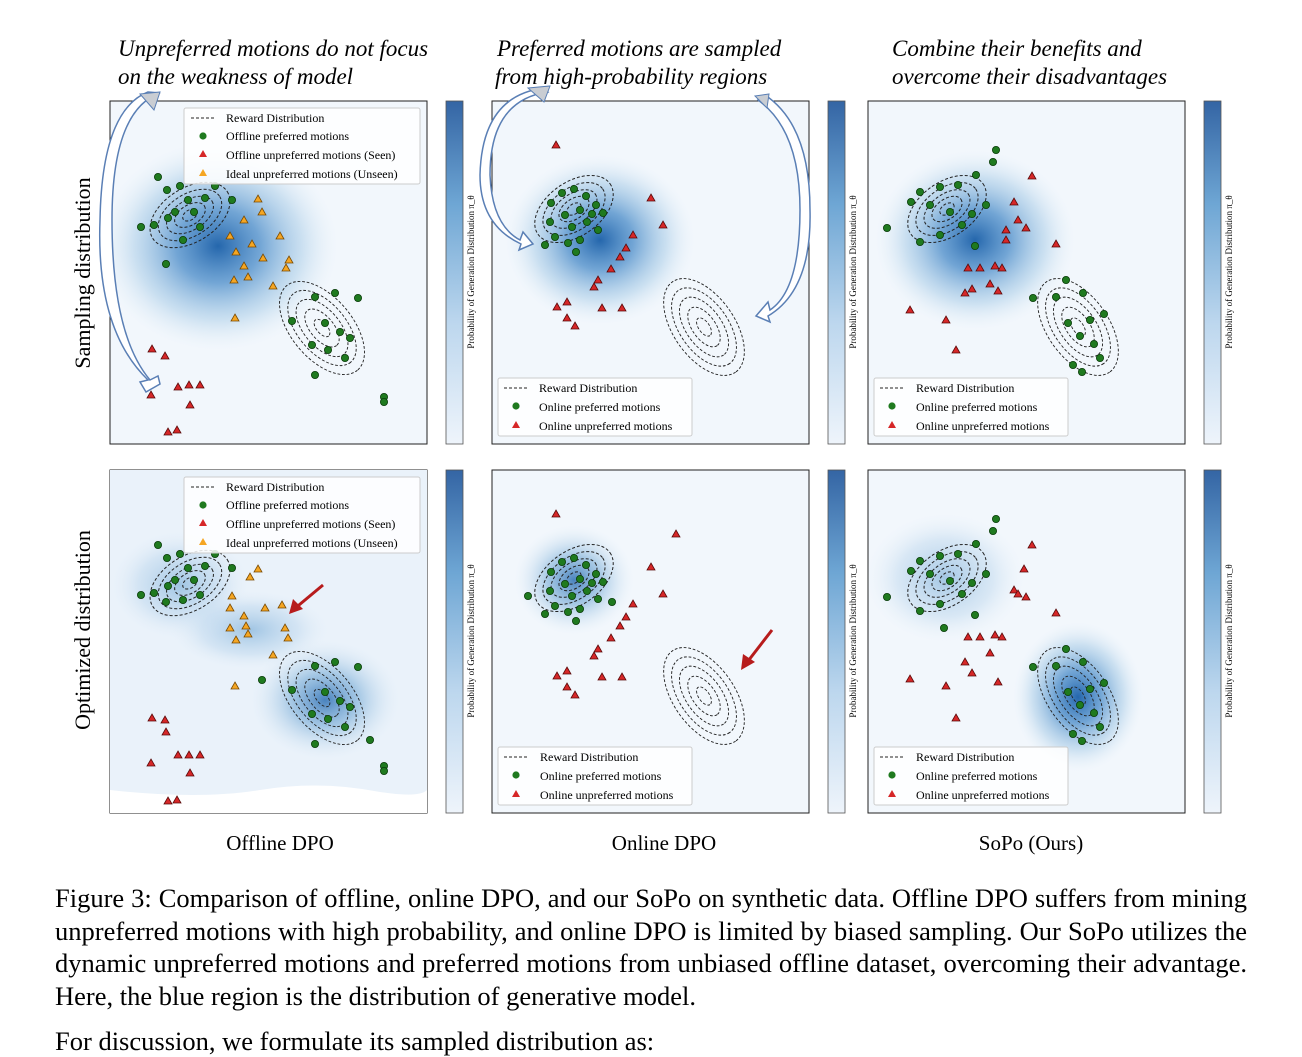 The height and width of the screenshot is (1057, 1302). Describe the element at coordinates (82, 630) in the screenshot. I see `row-label-optimized: Optimized distribution` at that location.